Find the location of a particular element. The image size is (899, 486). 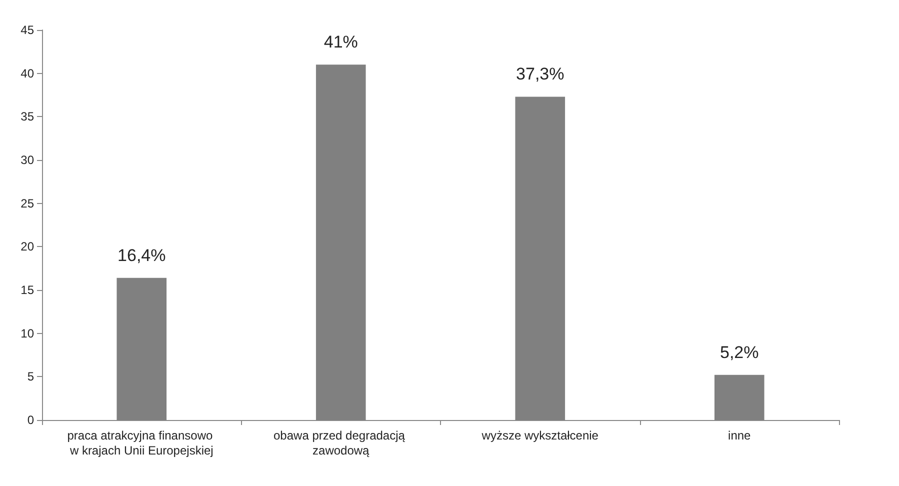

x-tick-label: praca atrakcyjna finansowo w krajach Unii Europejskiej is located at coordinates (141, 443).